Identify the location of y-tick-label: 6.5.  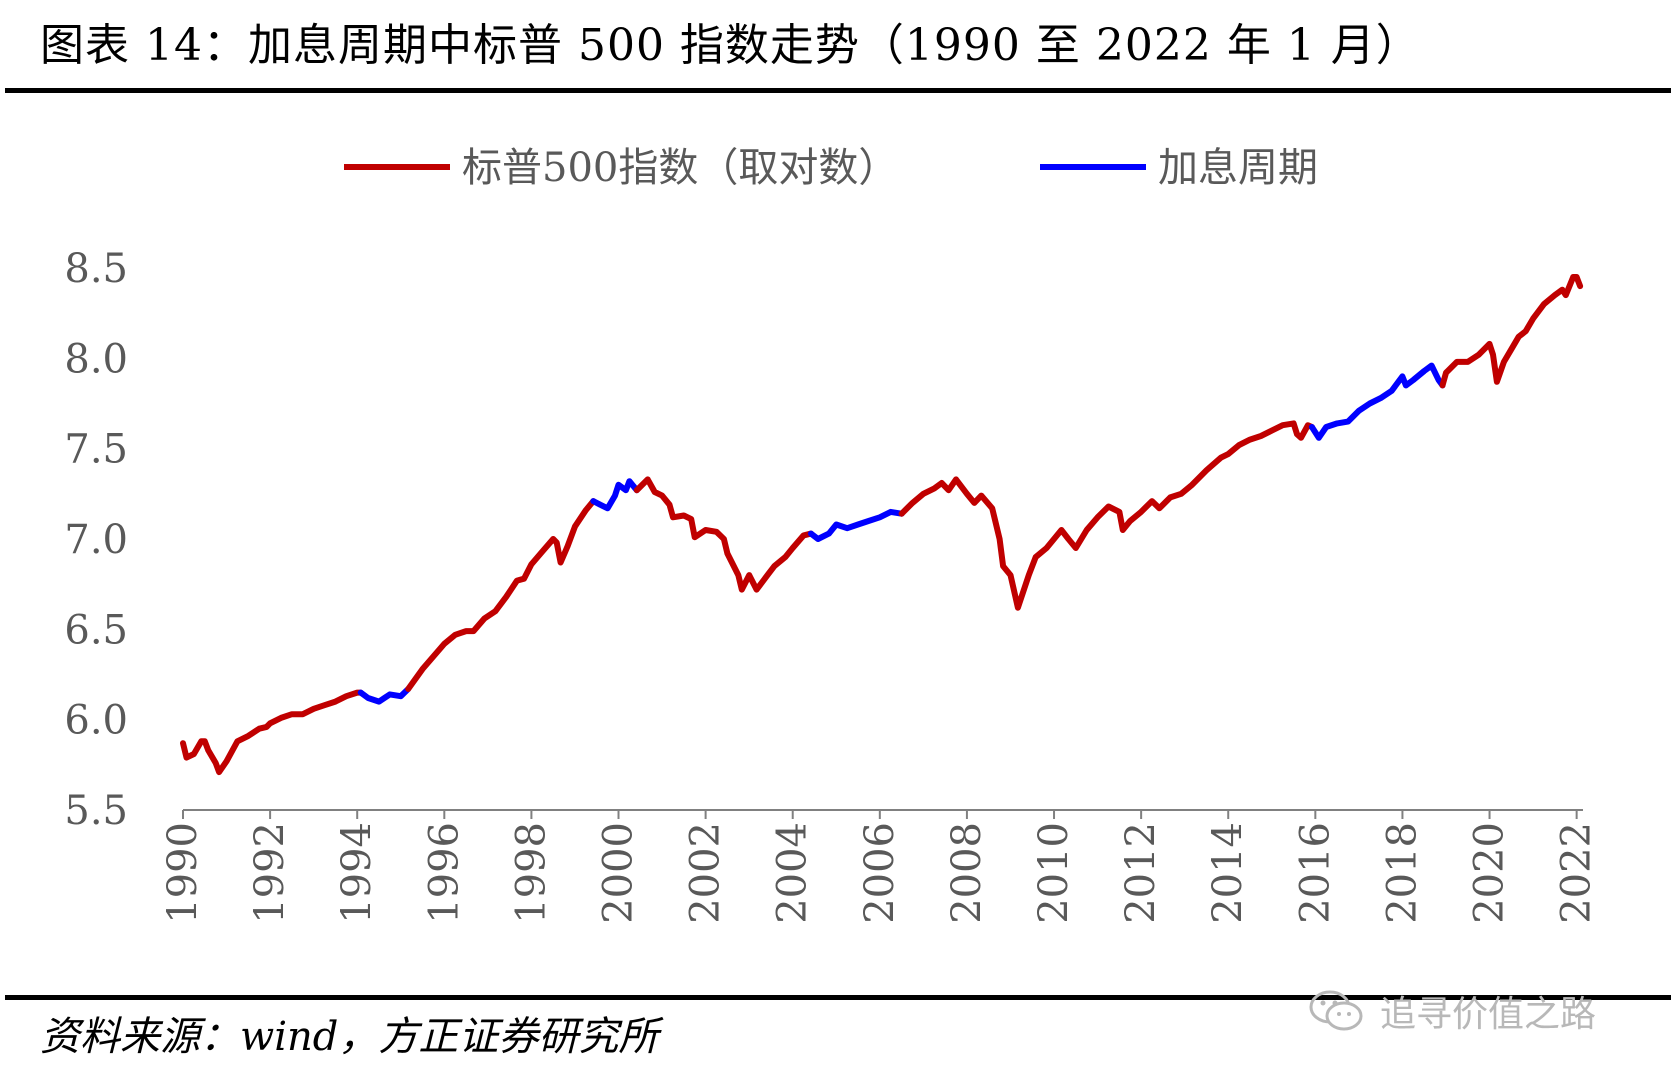
(96, 630).